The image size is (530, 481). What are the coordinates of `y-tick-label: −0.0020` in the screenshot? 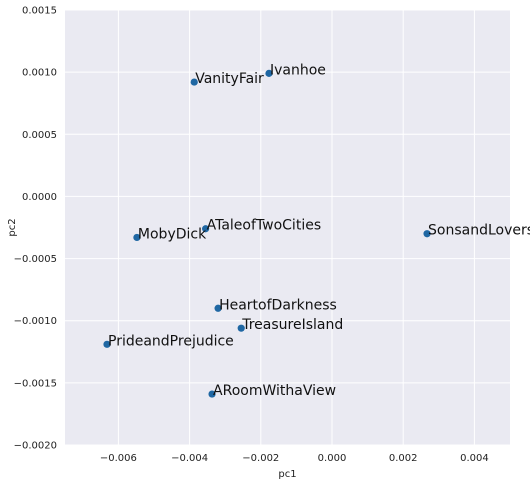 It's located at (35, 446).